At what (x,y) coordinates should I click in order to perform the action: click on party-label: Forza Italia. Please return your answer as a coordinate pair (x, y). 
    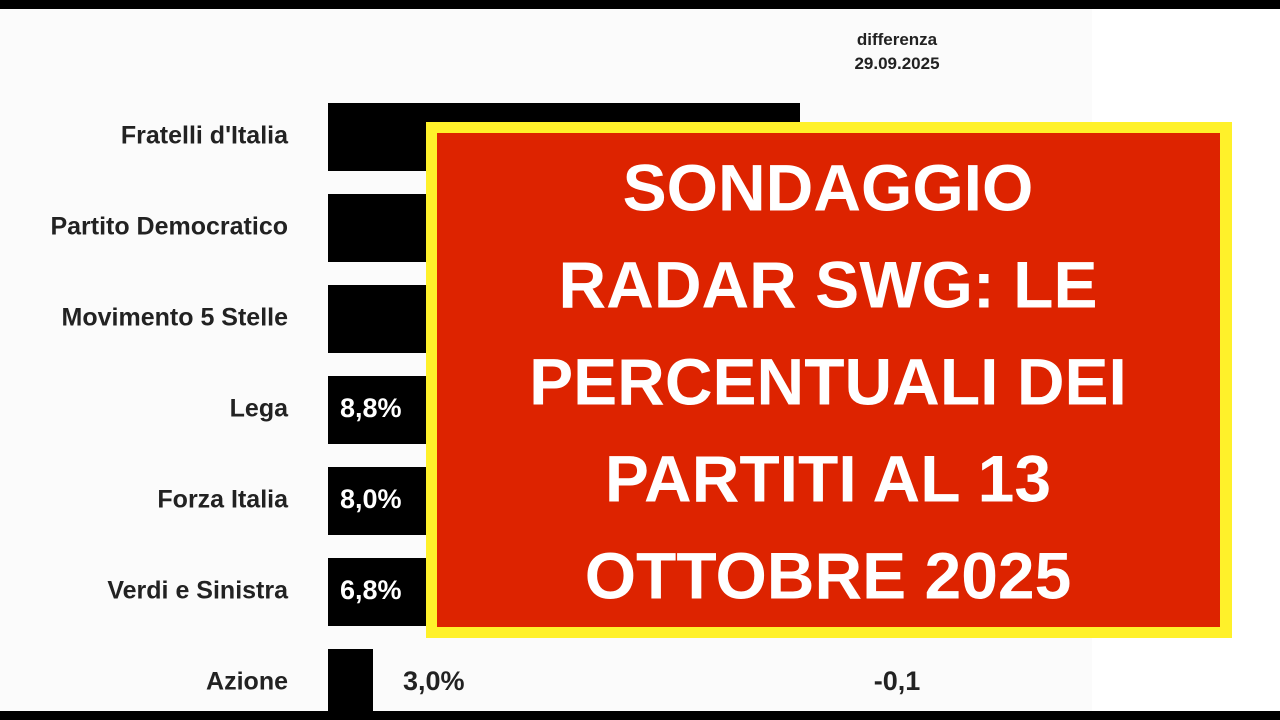
    Looking at the image, I should click on (223, 500).